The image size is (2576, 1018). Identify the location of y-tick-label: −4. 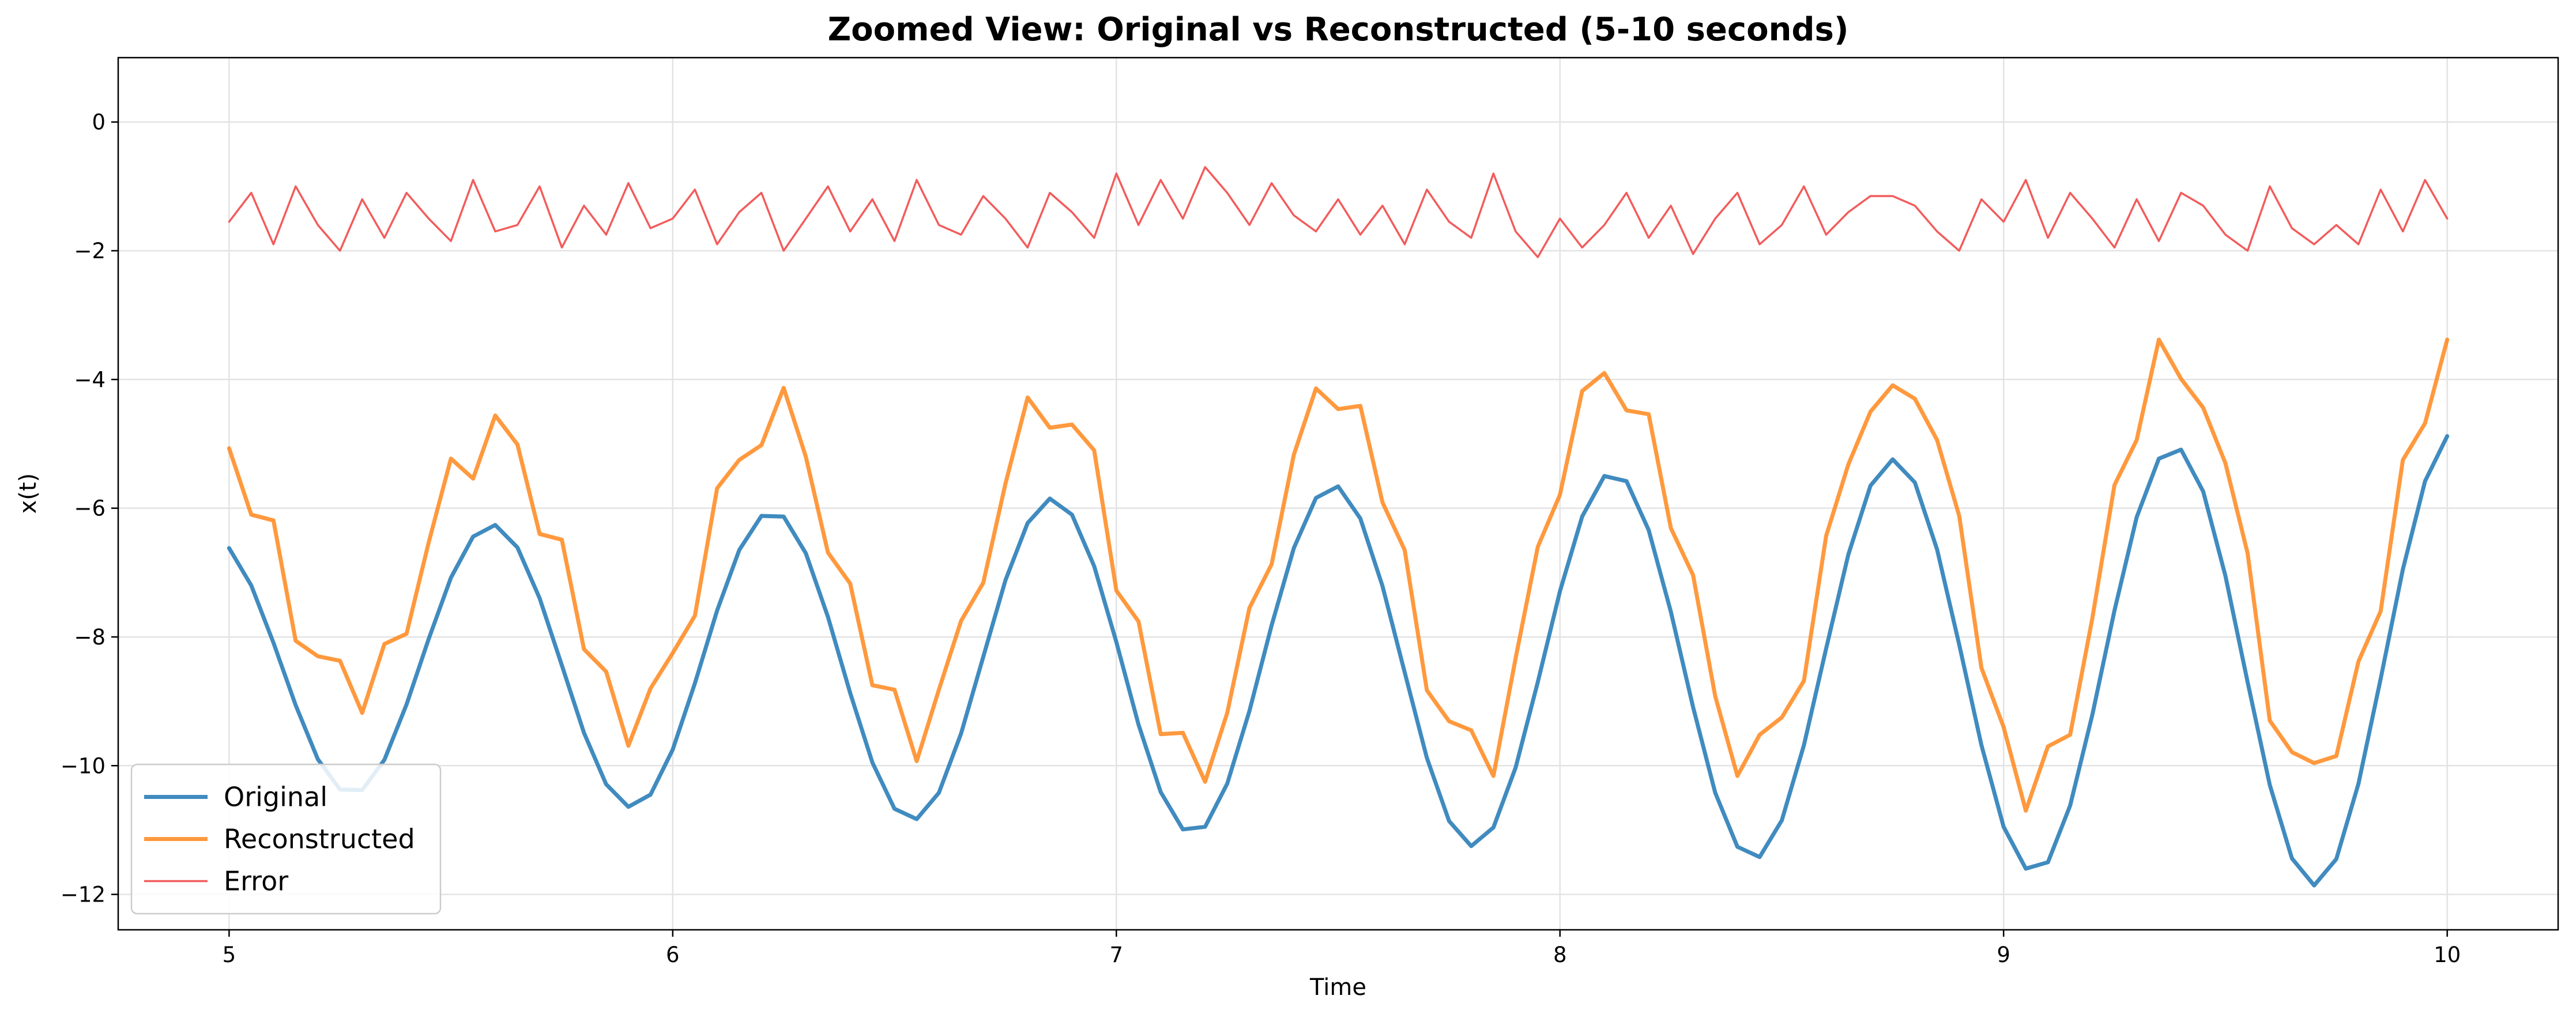
(90, 379).